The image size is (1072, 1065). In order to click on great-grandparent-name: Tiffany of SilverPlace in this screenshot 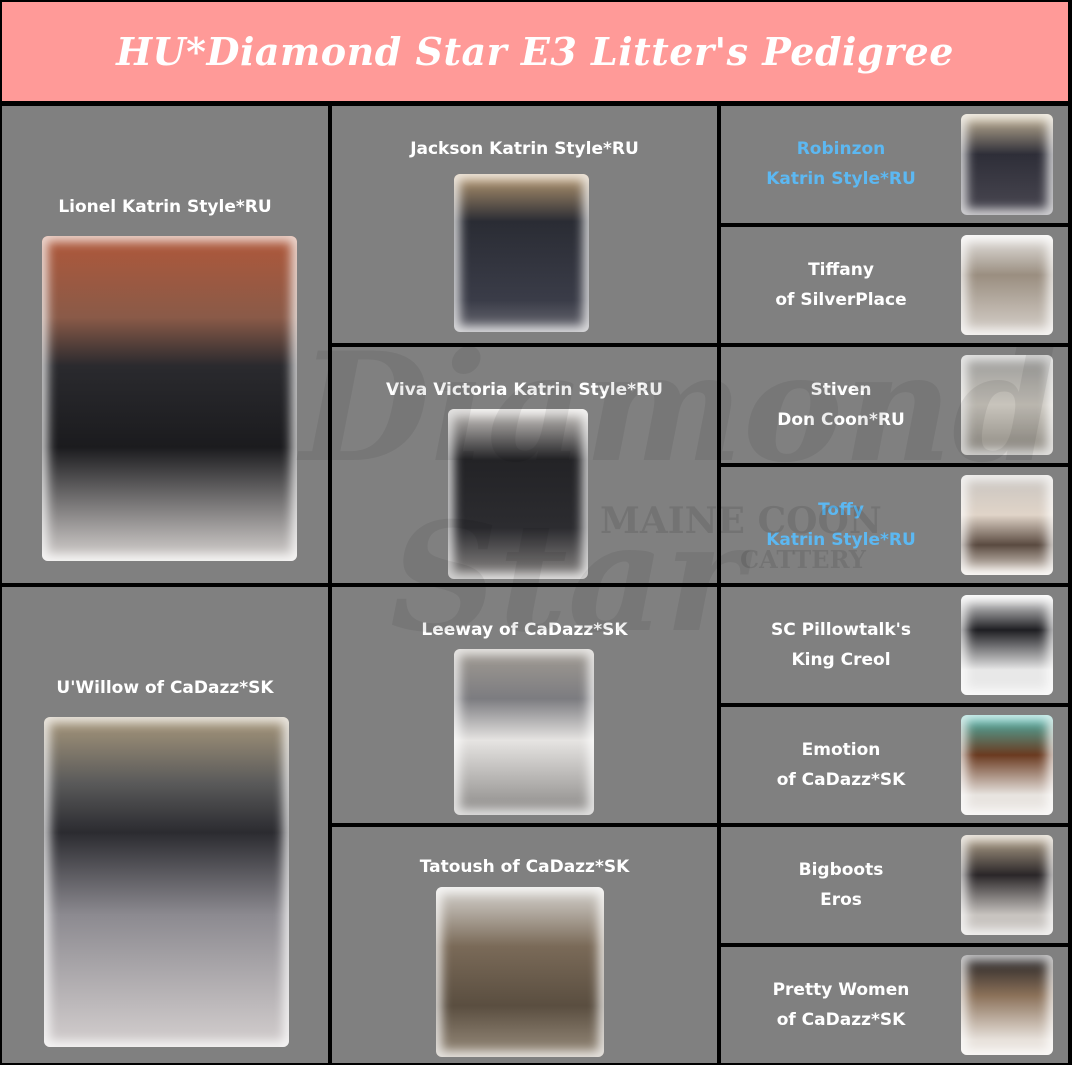, I will do `click(841, 285)`.